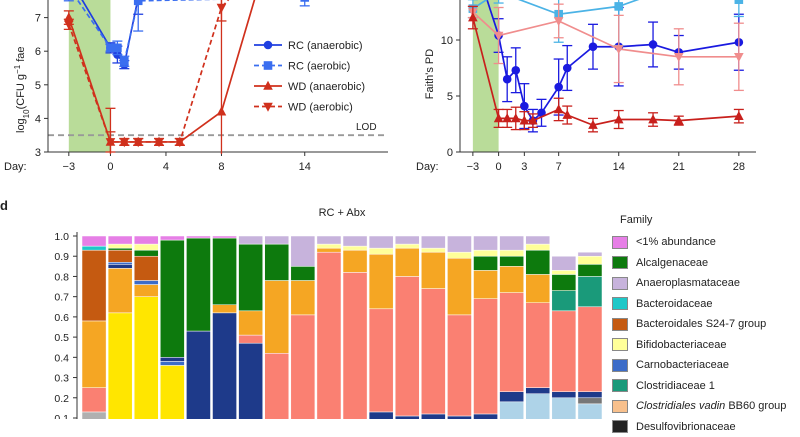  What do you see at coordinates (38, 19) in the screenshot?
I see `y-tick-label: 7` at bounding box center [38, 19].